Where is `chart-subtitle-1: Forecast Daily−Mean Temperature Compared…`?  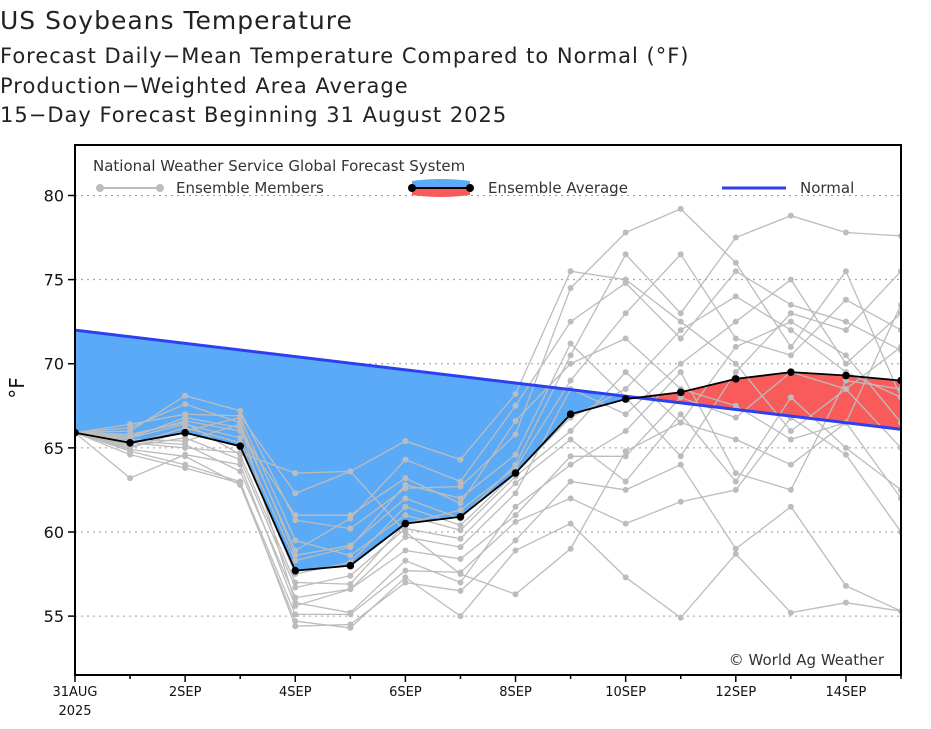
chart-subtitle-1: Forecast Daily−Mean Temperature Compared… is located at coordinates (345, 56).